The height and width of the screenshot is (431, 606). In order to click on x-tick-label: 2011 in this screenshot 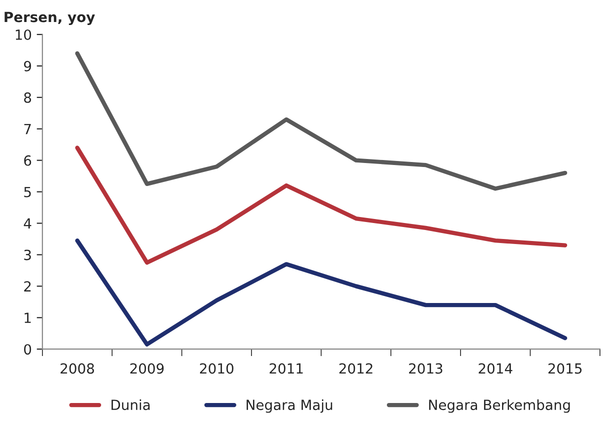, I will do `click(286, 368)`.